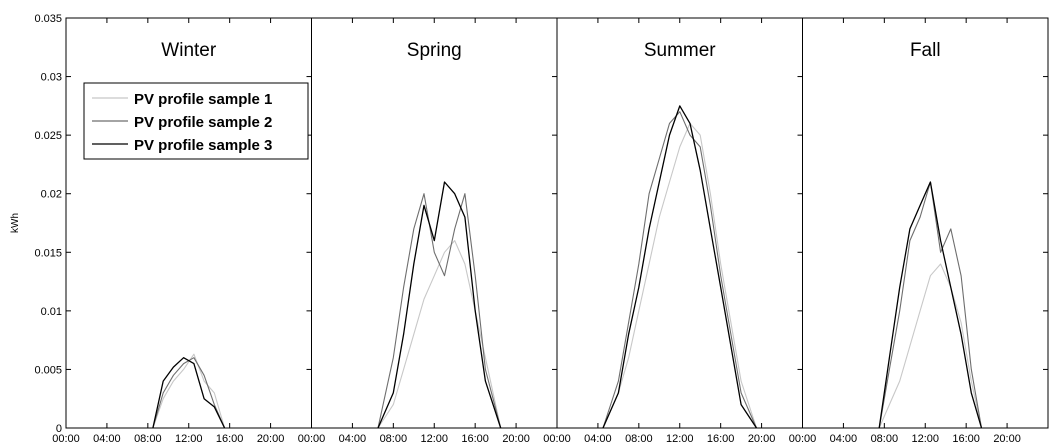  Describe the element at coordinates (51, 195) in the screenshot. I see `y-tick-label: 0.02` at that location.